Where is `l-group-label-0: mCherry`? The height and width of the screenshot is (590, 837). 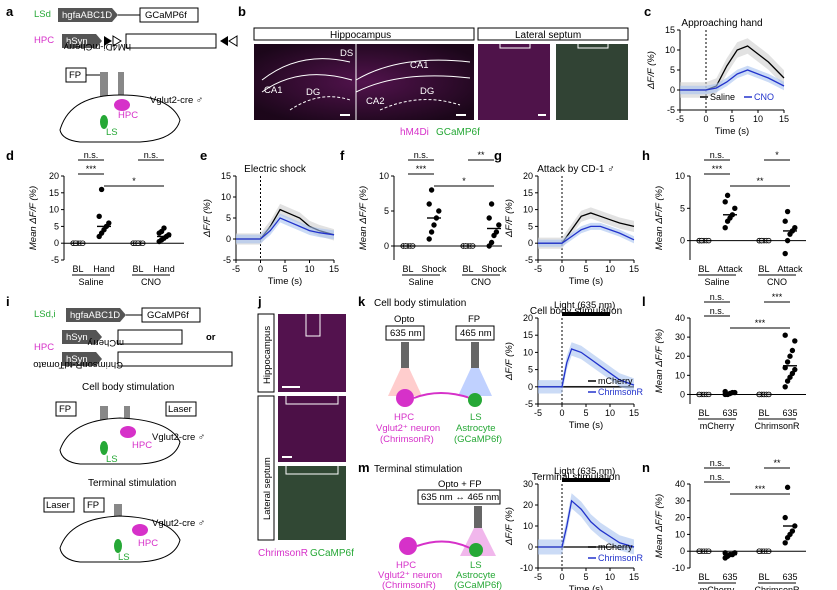
l-group-label-0: mCherry is located at coordinates (717, 426).